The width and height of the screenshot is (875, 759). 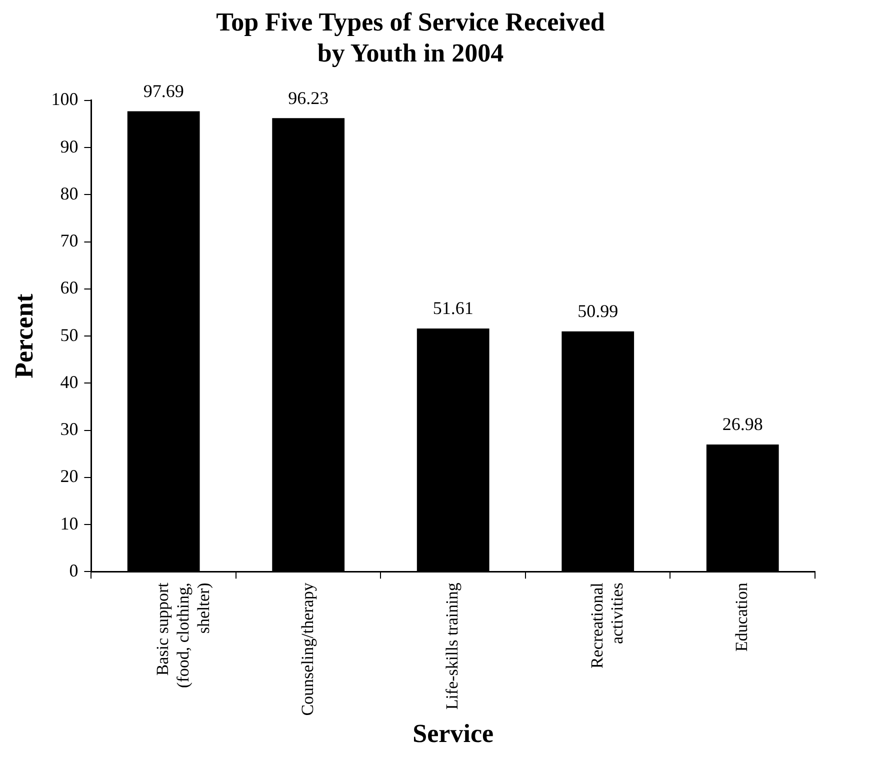 I want to click on y-tick-label: 50, so click(x=69, y=334).